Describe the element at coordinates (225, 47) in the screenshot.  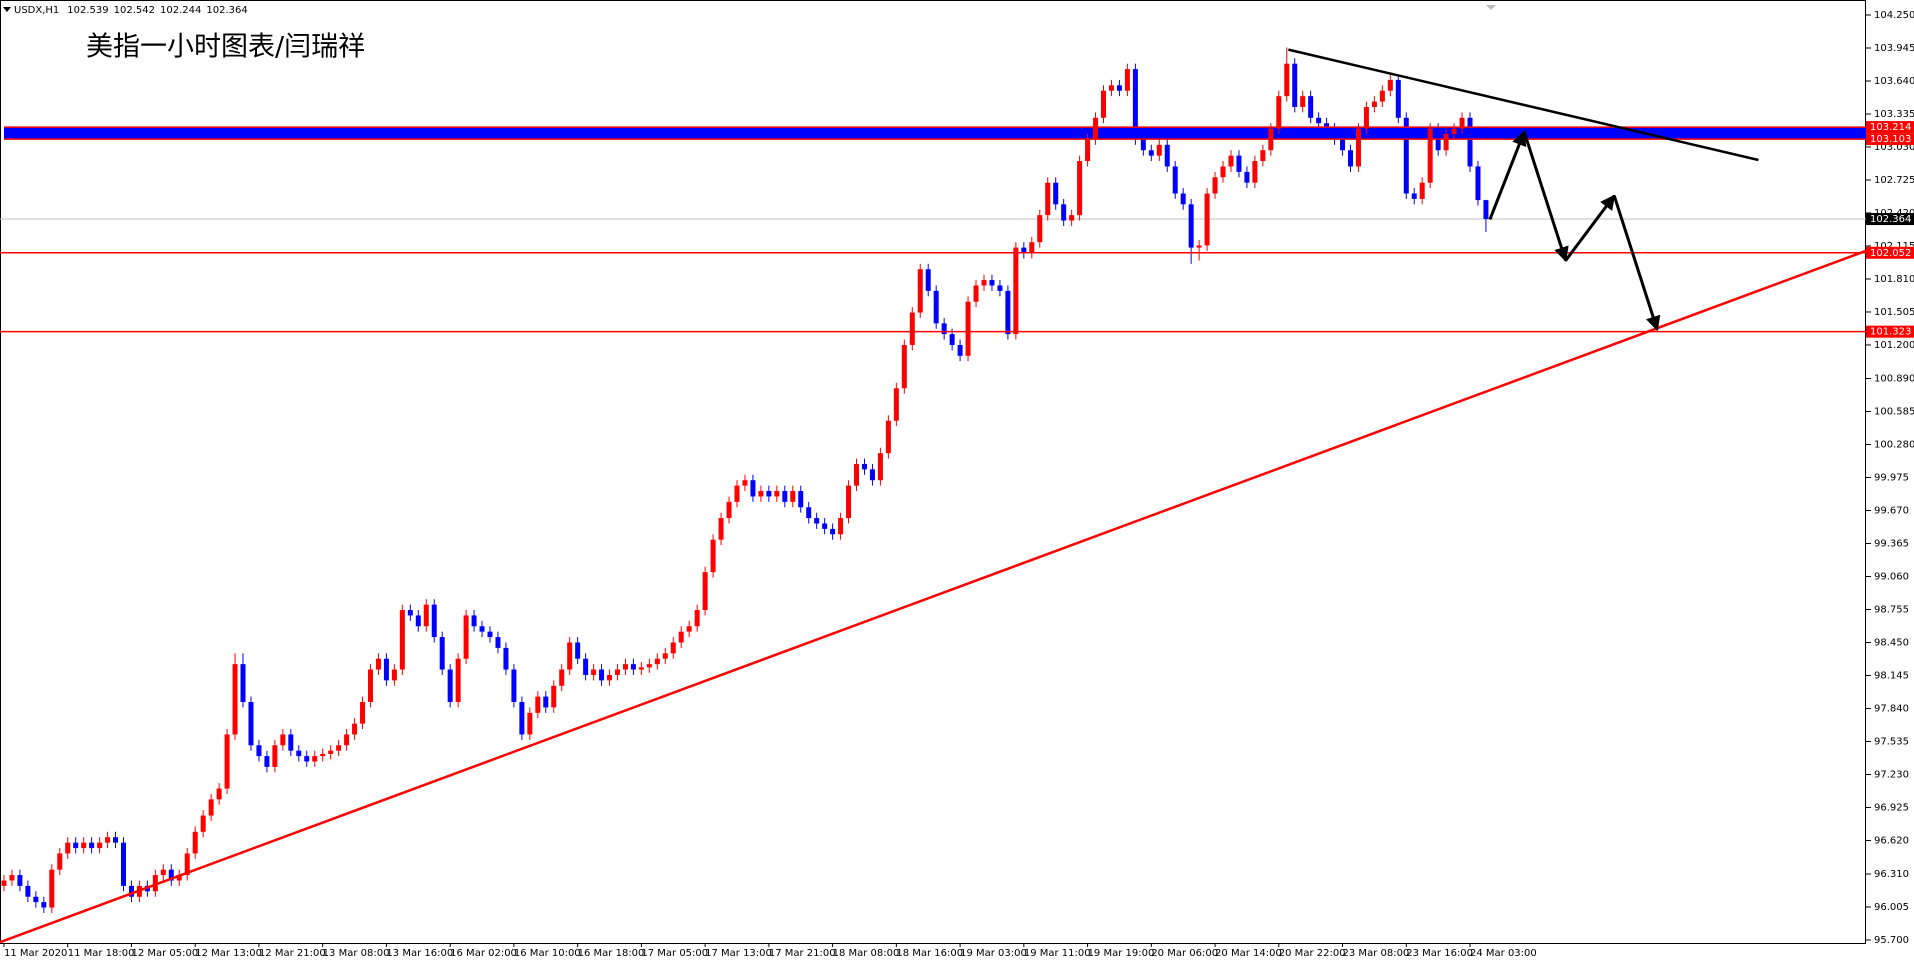
I see `chart-title: 美指一小时图表/闫瑞祥` at that location.